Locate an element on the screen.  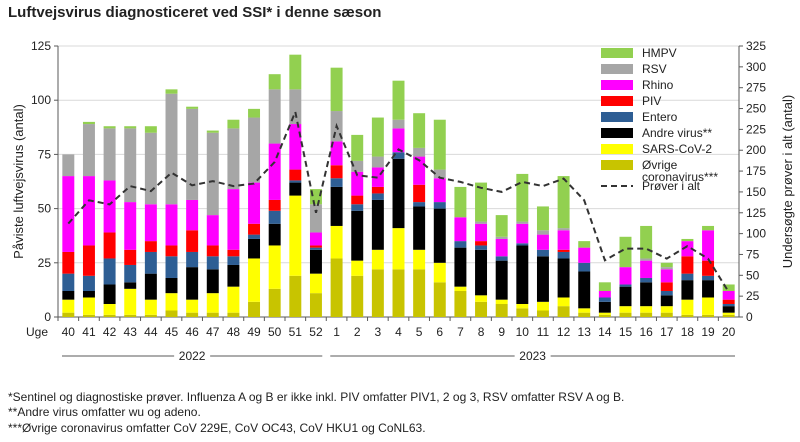
y2-tick-label: 125 is located at coordinates (756, 213).